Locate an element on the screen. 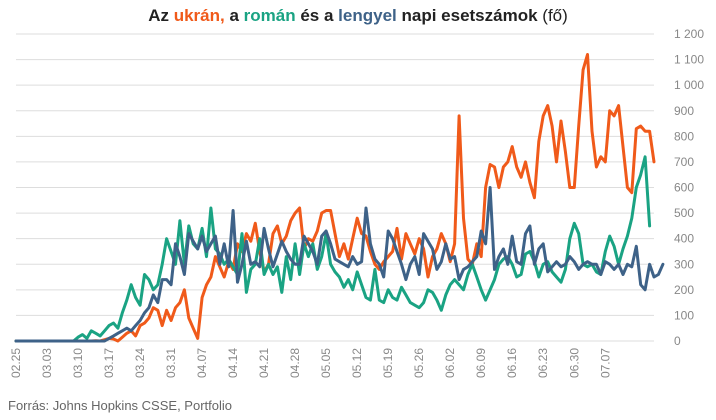  x-tick-label: 07.07 is located at coordinates (605, 363).